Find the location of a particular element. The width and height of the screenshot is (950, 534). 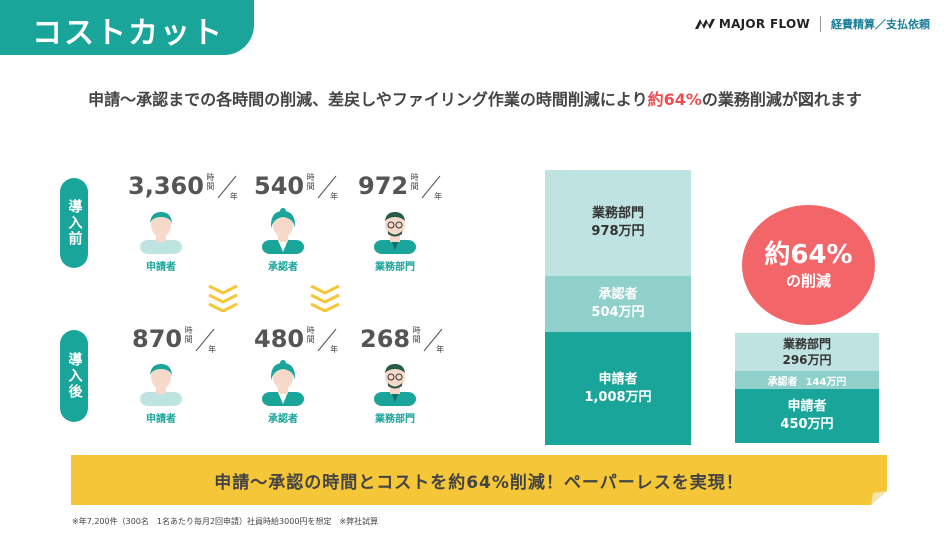

bar-after-approver: 承認者 144万円 is located at coordinates (807, 380).